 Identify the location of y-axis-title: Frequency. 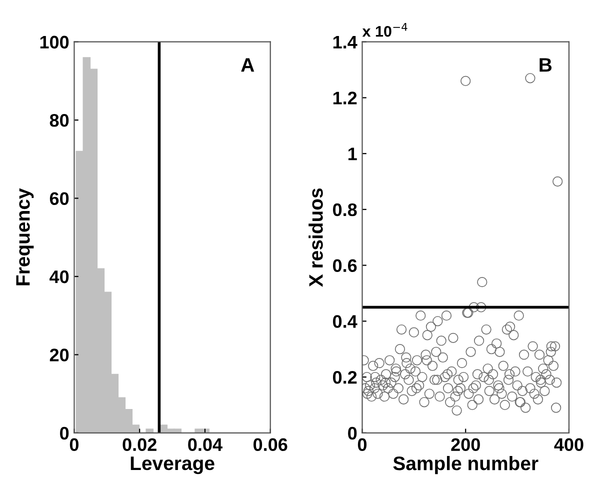
(25, 237).